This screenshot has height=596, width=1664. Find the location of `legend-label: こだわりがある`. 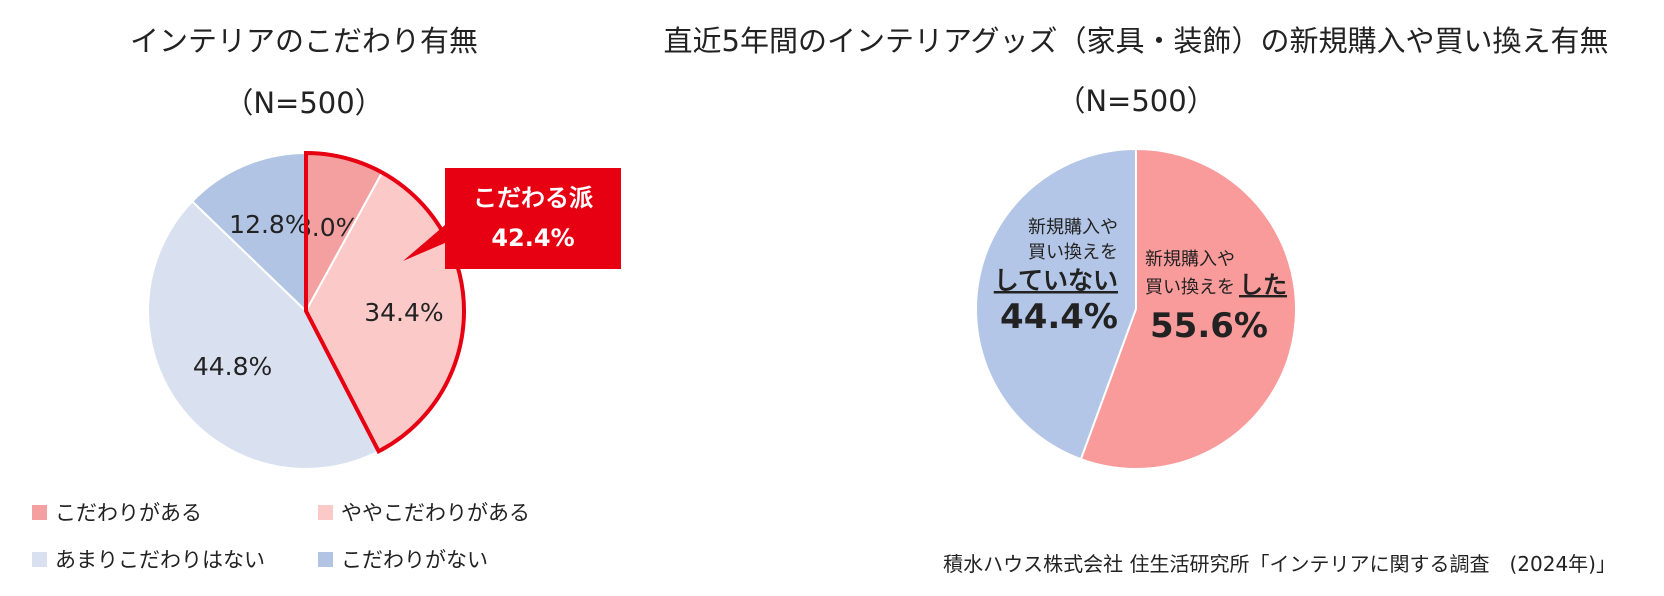

legend-label: こだわりがある is located at coordinates (128, 513).